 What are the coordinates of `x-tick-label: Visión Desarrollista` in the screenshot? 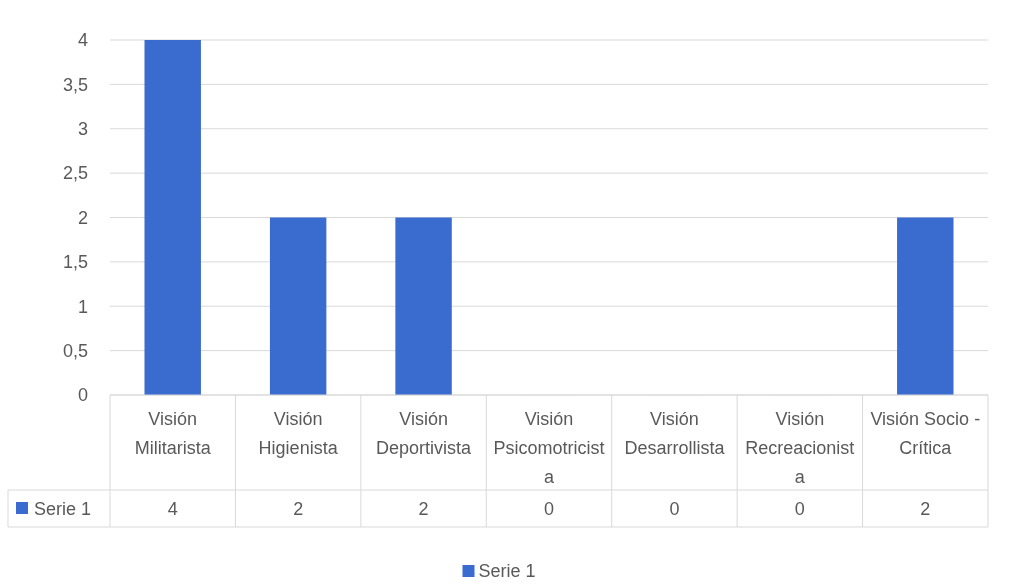 It's located at (675, 433).